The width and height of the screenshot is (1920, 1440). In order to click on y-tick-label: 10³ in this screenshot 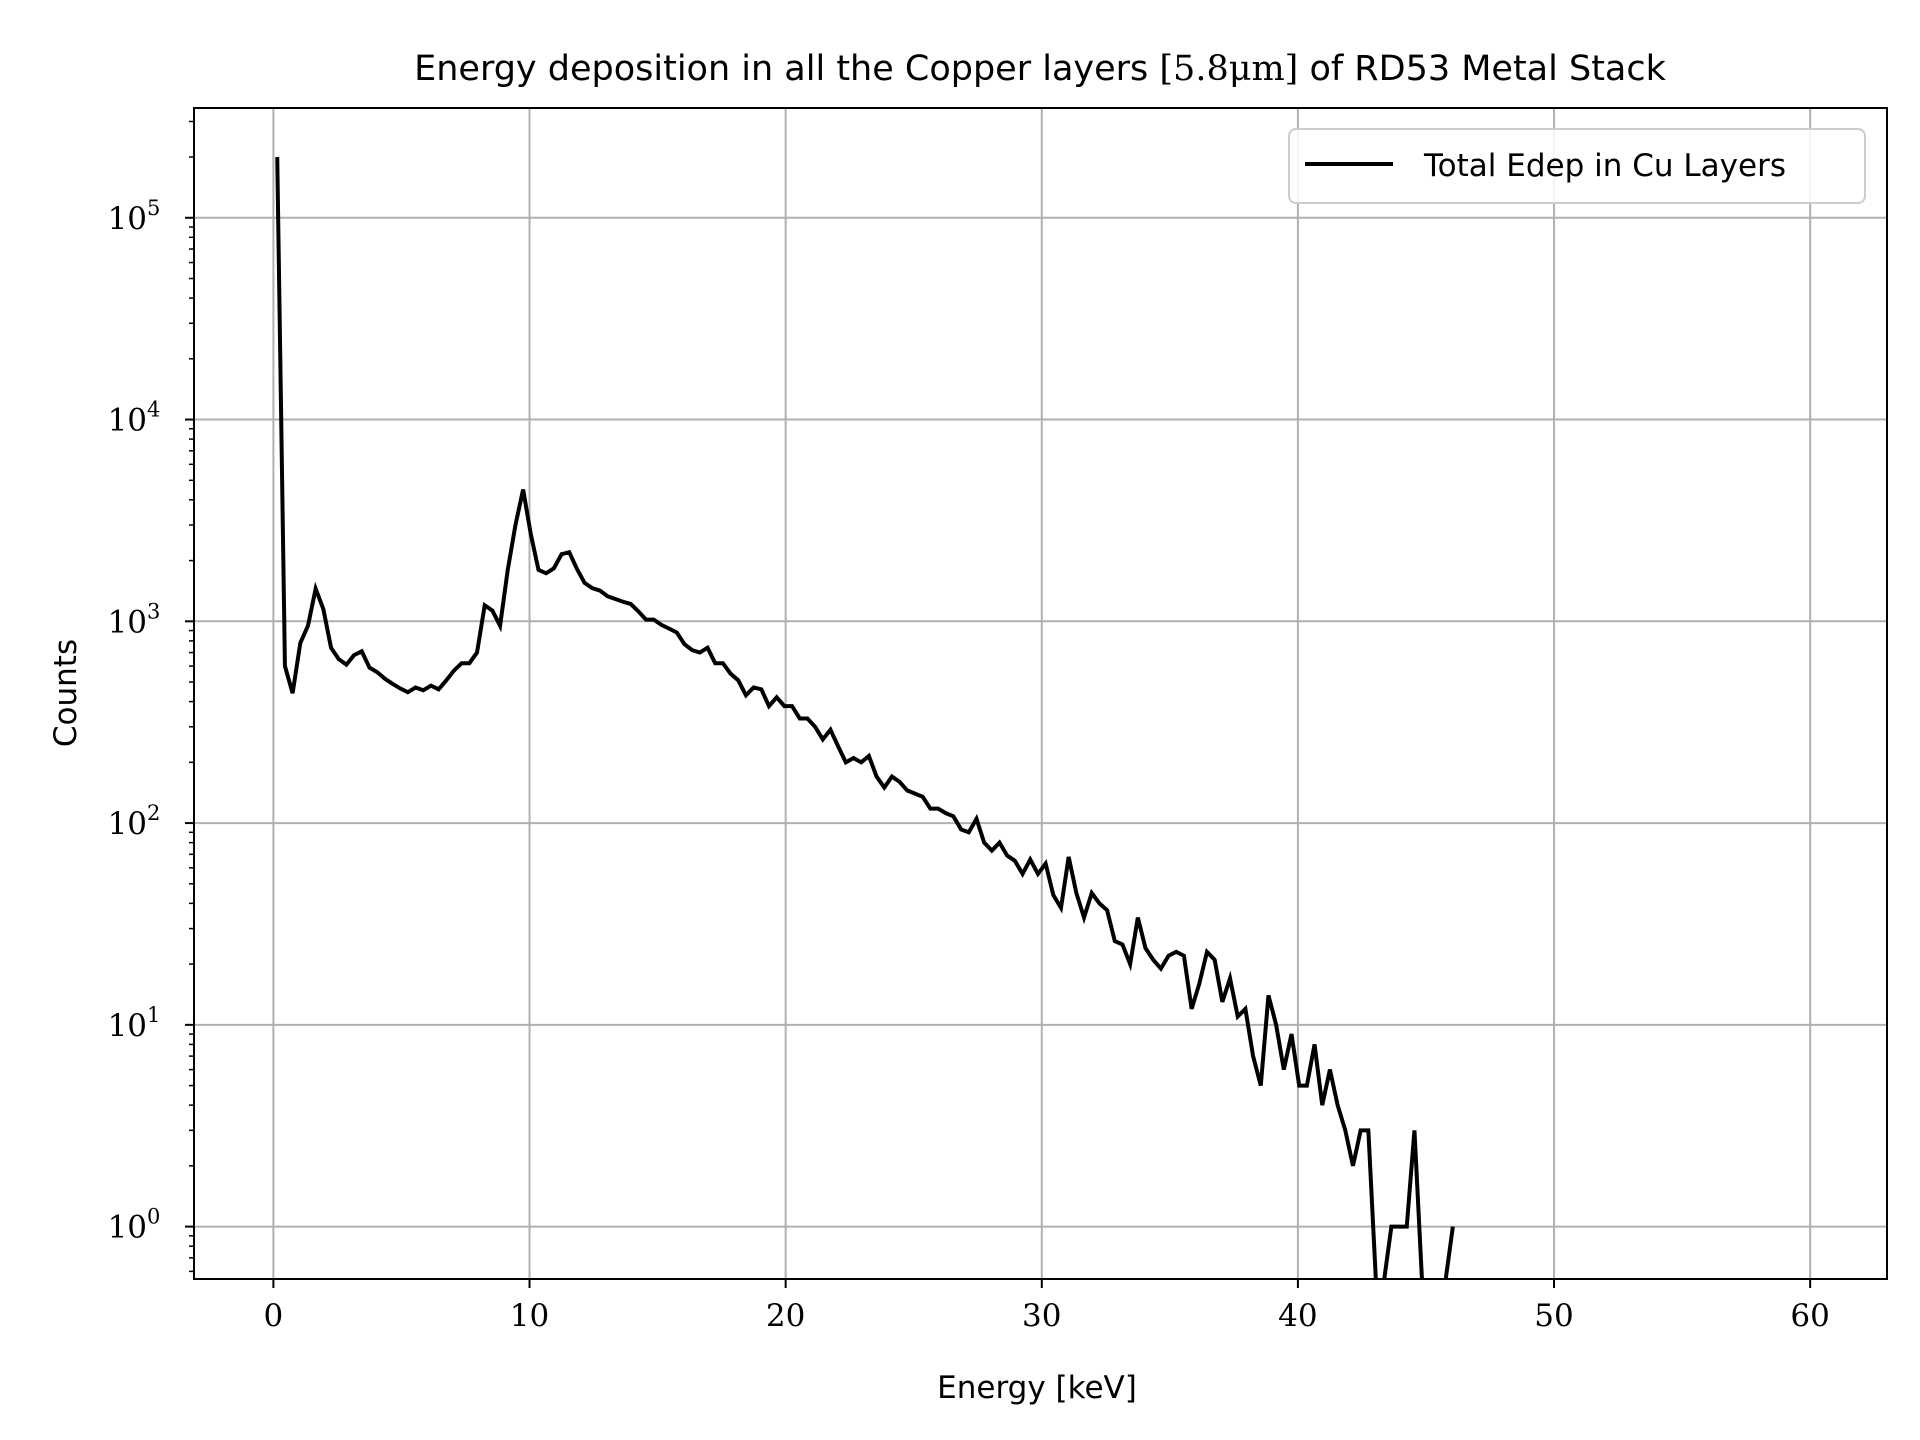, I will do `click(134, 619)`.